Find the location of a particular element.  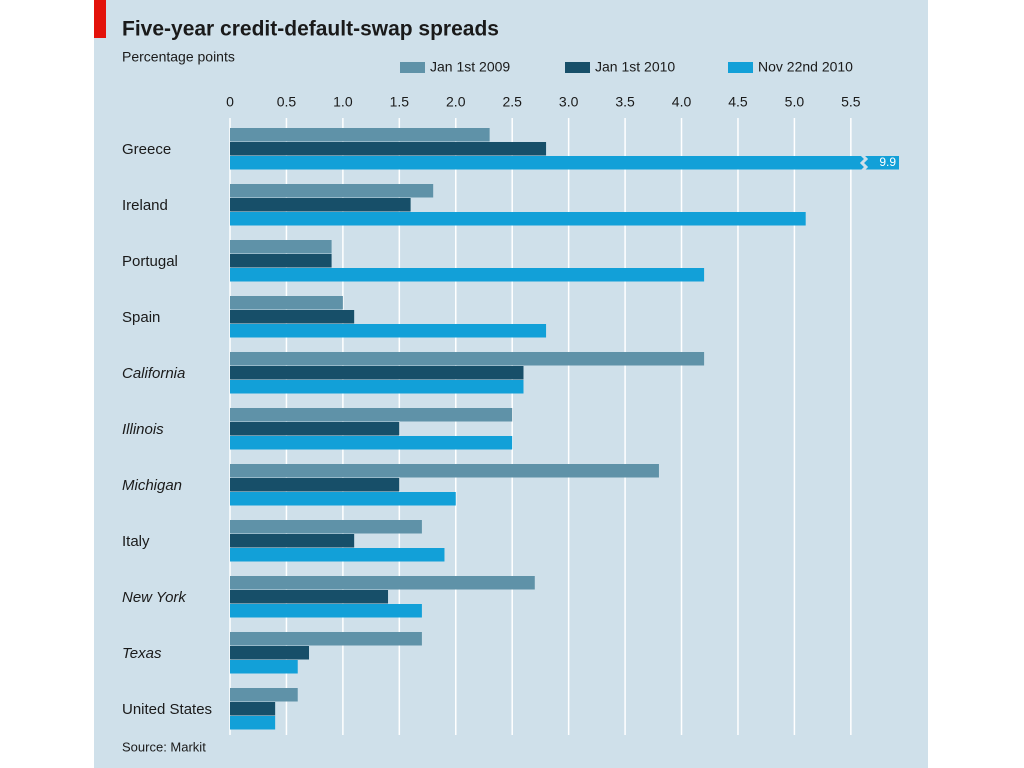

y-tick-label: Michigan is located at coordinates (152, 485).